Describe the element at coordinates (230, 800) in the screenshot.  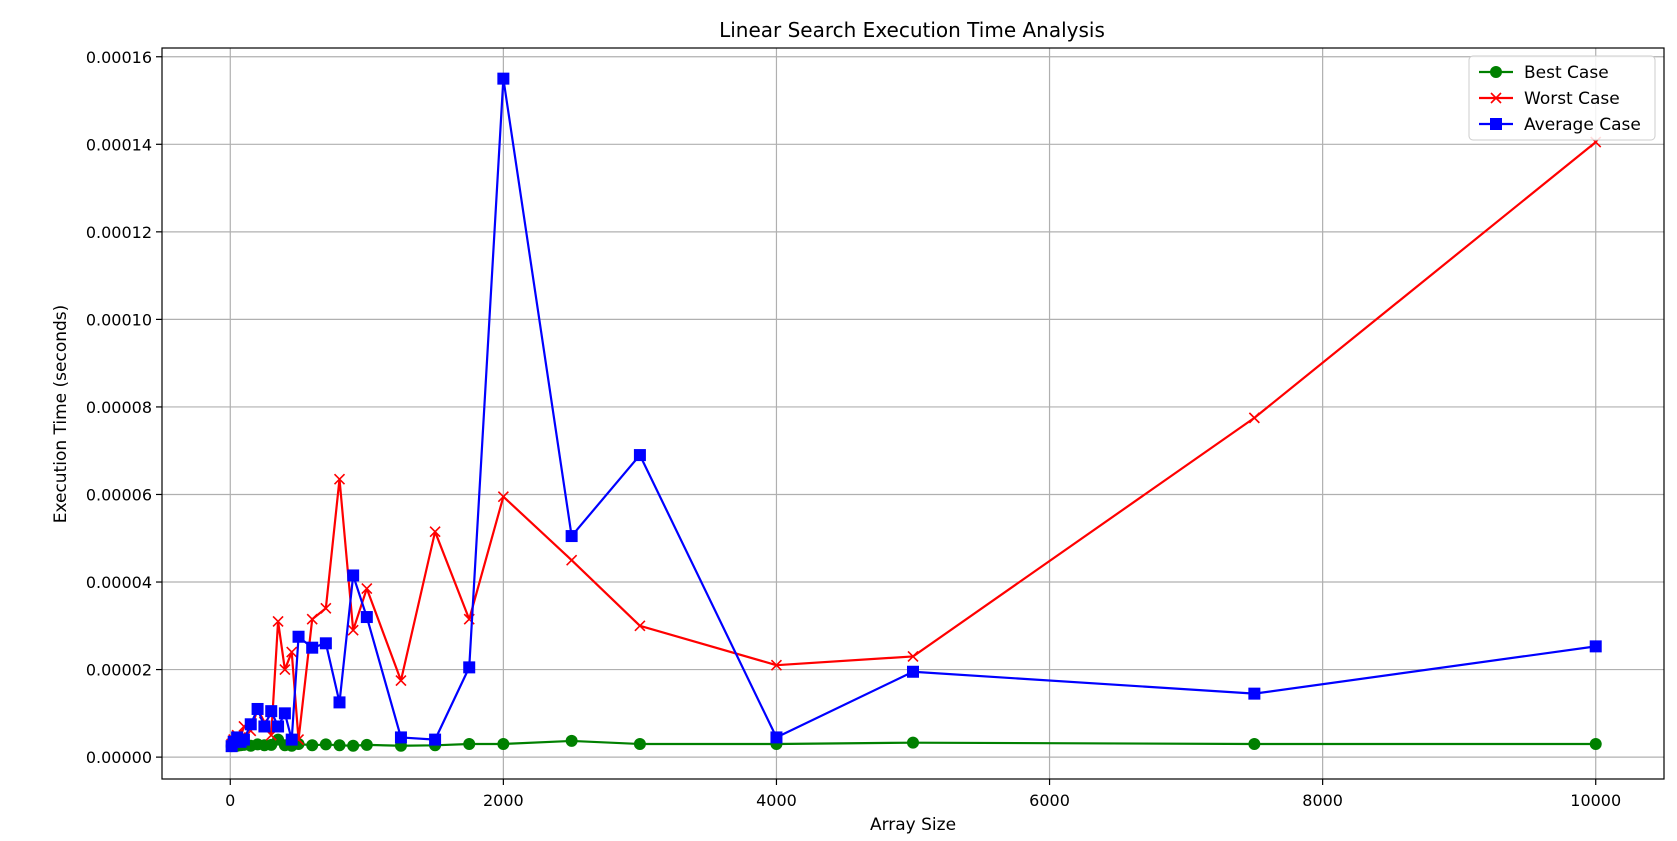
I see `x-tick-label: 0` at that location.